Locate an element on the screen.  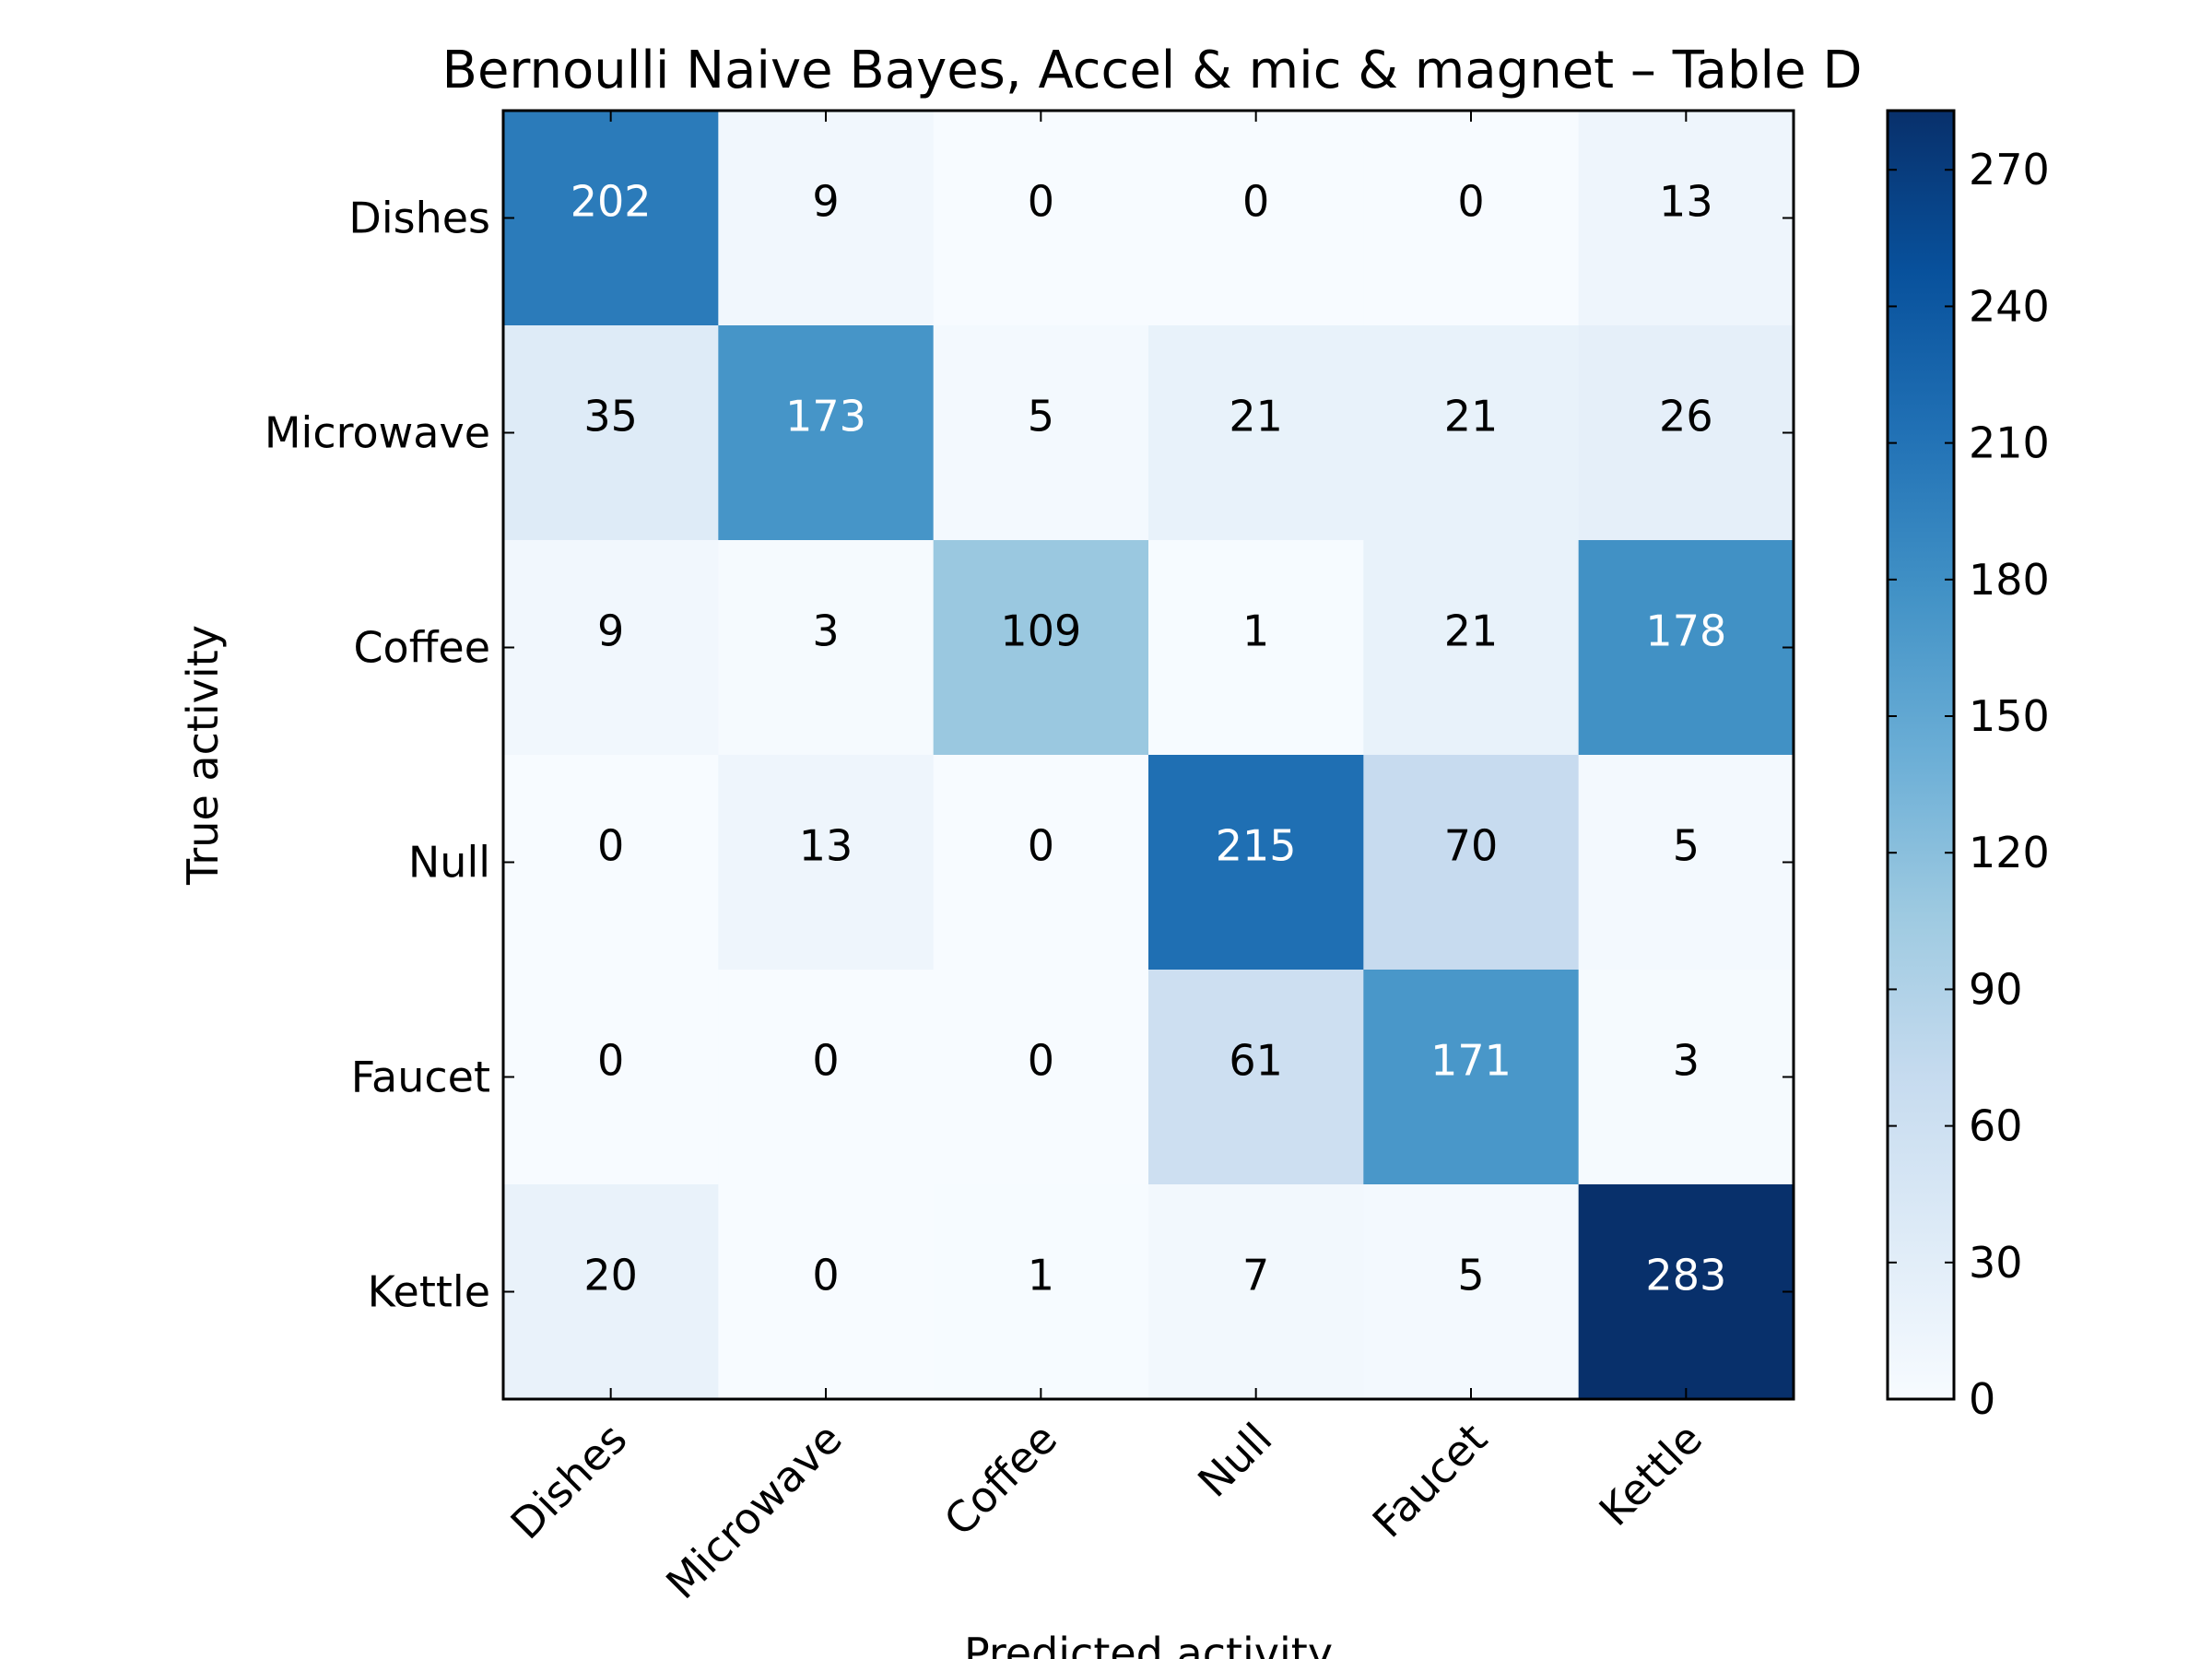
x-tick-label: Faucet is located at coordinates (1430, 1480).